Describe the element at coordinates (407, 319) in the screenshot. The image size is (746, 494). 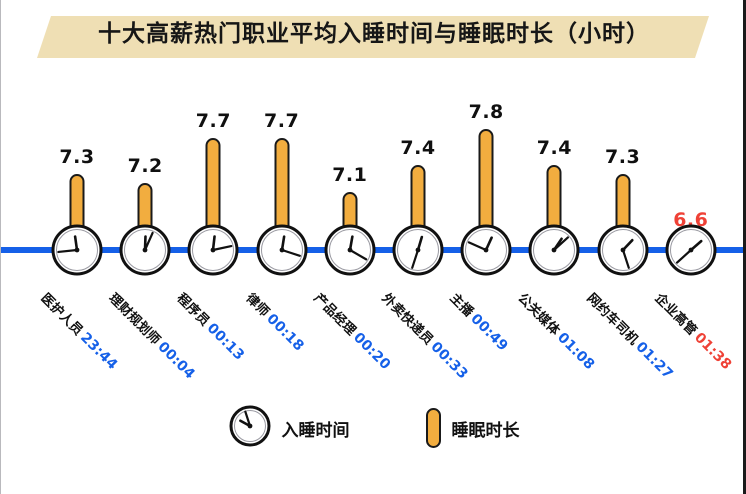
I see `profession-name: 外卖快递员` at that location.